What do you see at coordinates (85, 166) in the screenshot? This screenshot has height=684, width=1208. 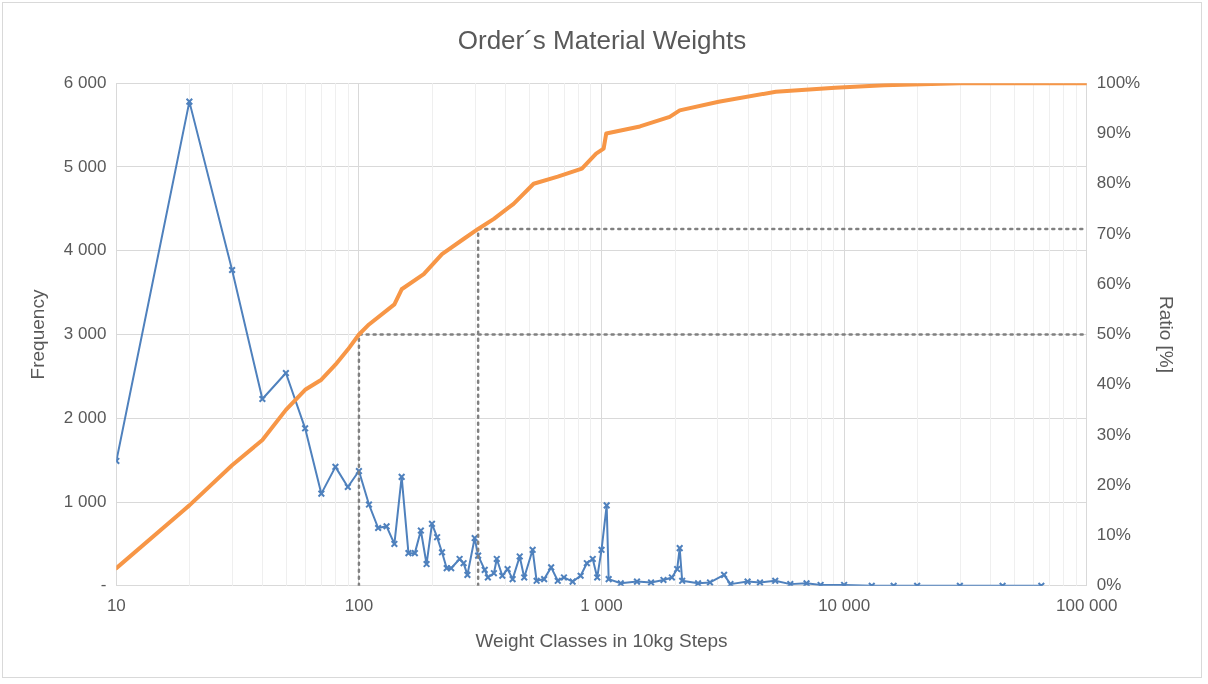 I see `y-tick-label: 5 000` at bounding box center [85, 166].